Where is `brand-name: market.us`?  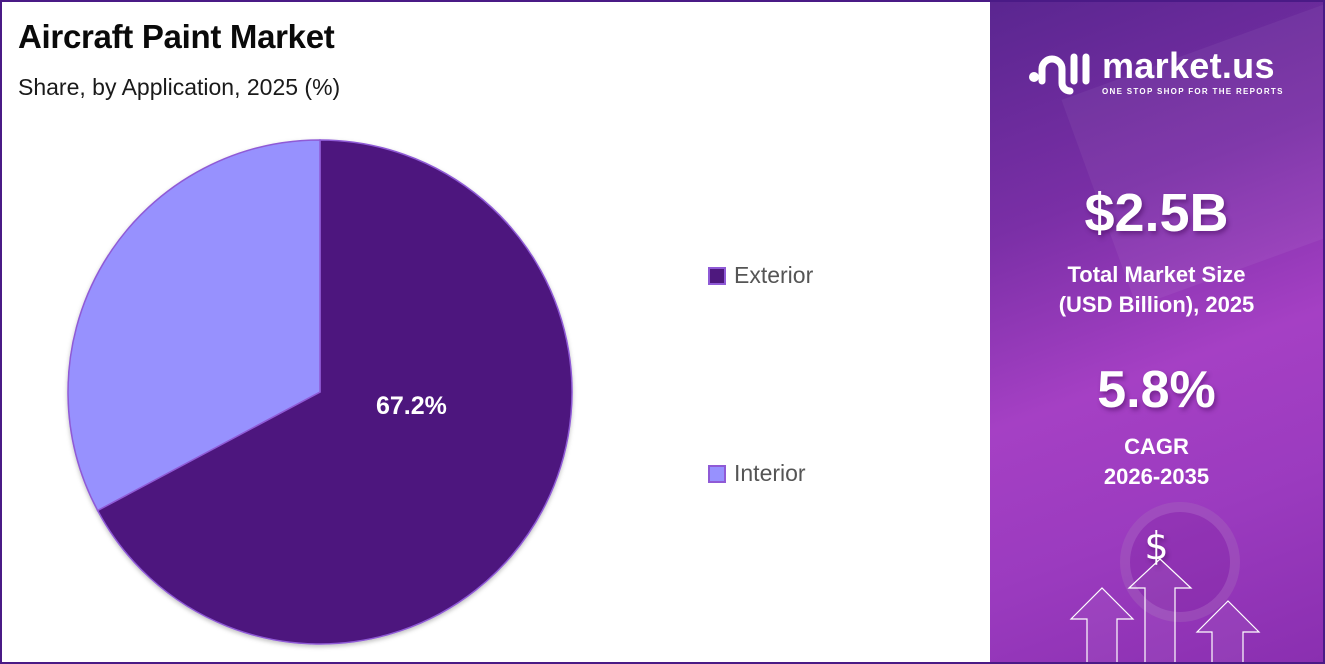
brand-name: market.us is located at coordinates (1188, 65).